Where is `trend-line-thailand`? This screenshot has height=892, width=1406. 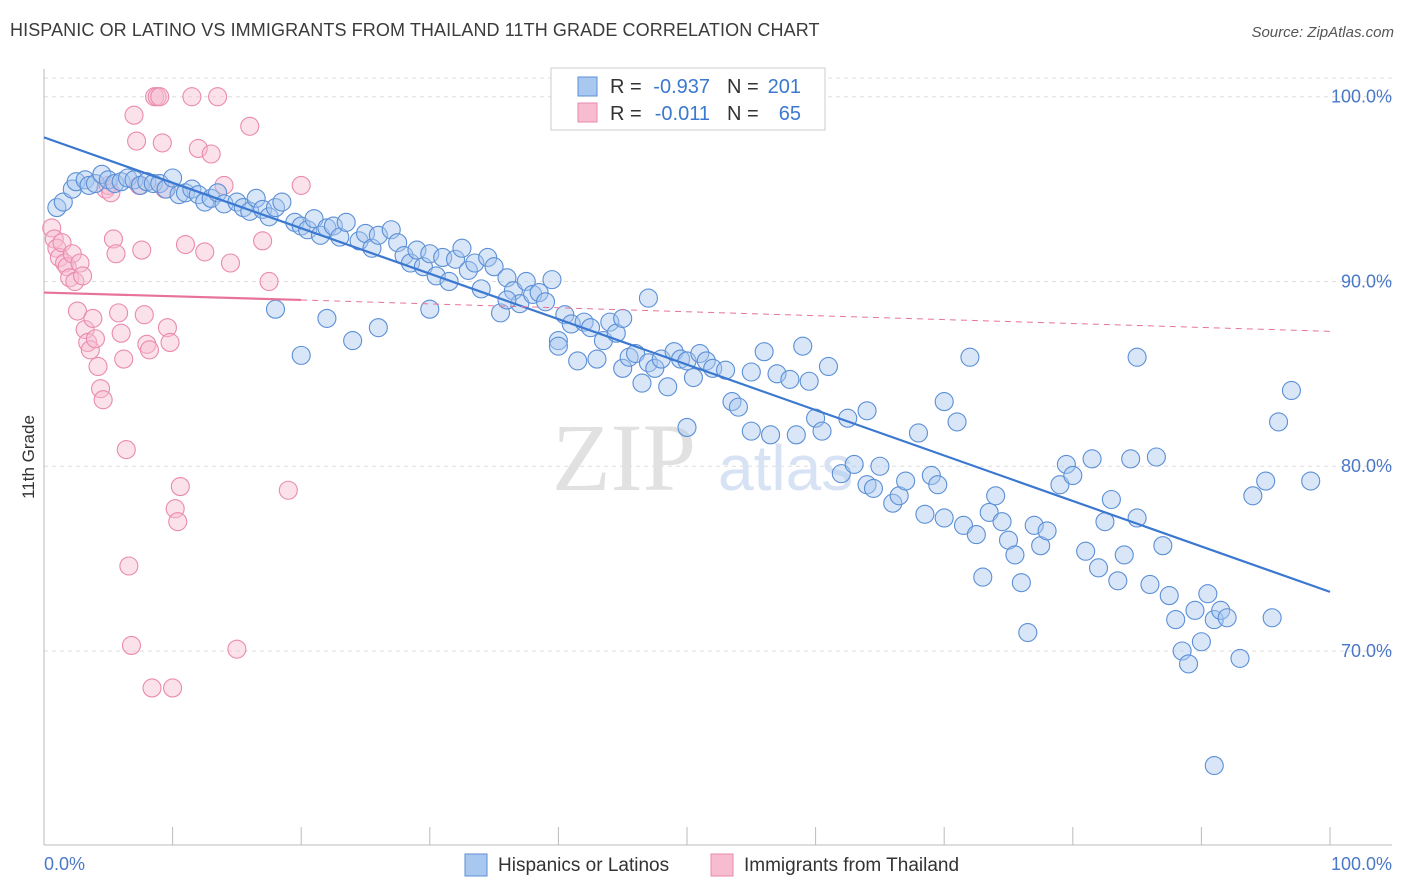
trend-line-thailand is located at coordinates (172, 296).